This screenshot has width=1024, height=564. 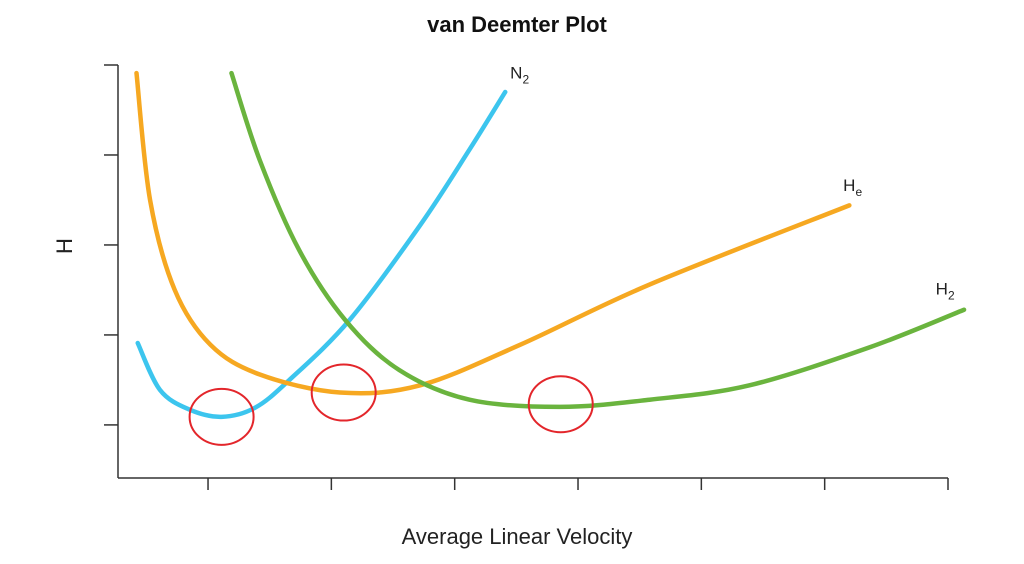 I want to click on minimum-circle-n2, so click(x=221, y=416).